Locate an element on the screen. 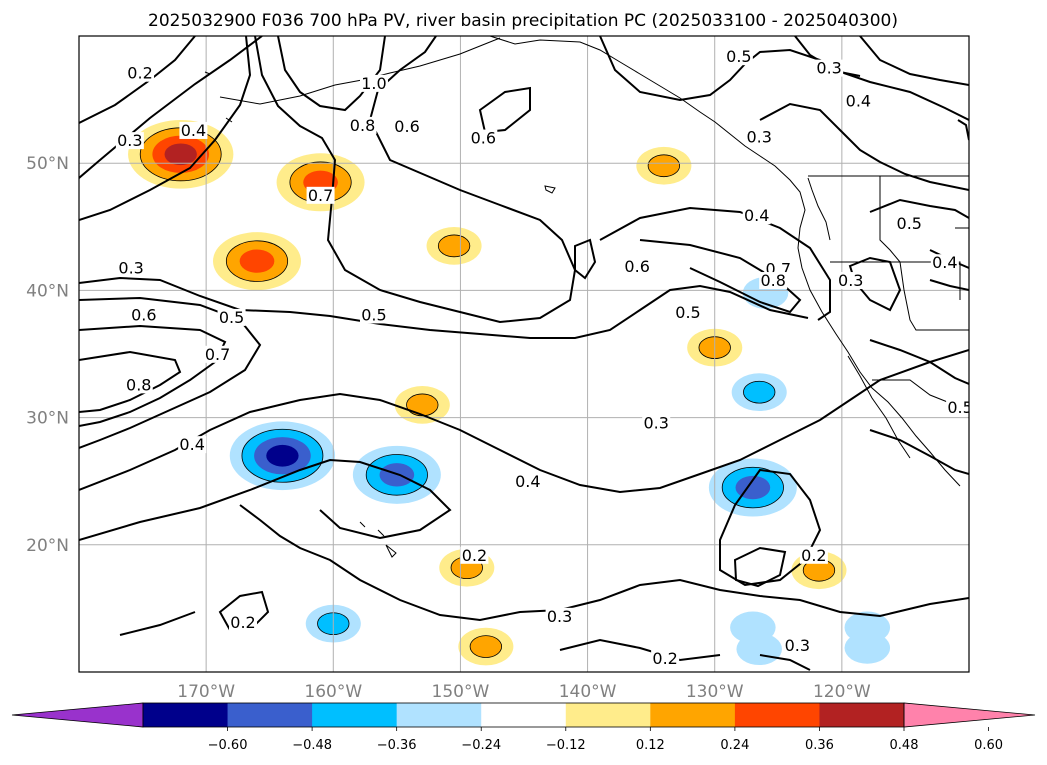 The image size is (1047, 765). colorbar-tick-label: 0.12 is located at coordinates (650, 745).